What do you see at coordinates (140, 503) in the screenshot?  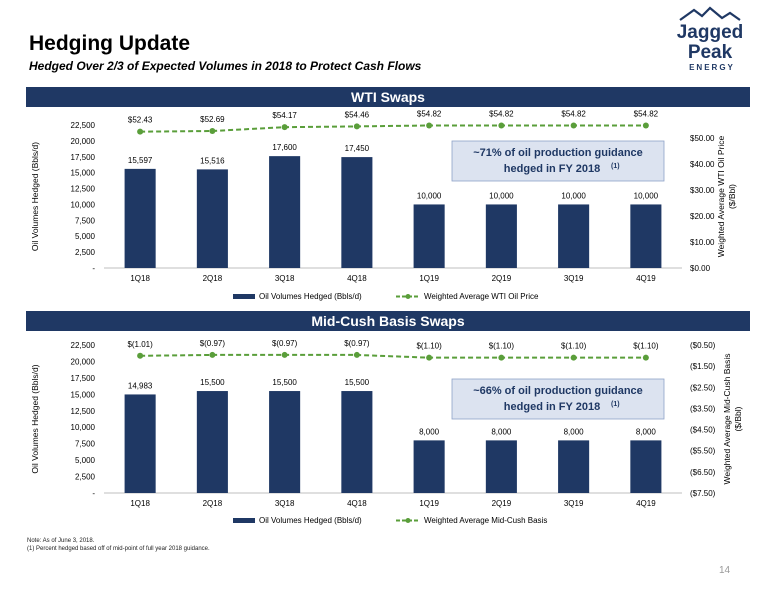 I see `x-tick-label: 1Q18` at bounding box center [140, 503].